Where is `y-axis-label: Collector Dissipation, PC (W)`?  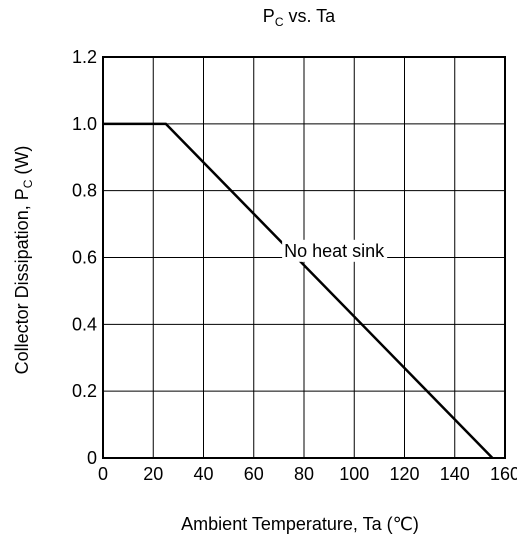 y-axis-label: Collector Dissipation, PC (W) is located at coordinates (23, 260).